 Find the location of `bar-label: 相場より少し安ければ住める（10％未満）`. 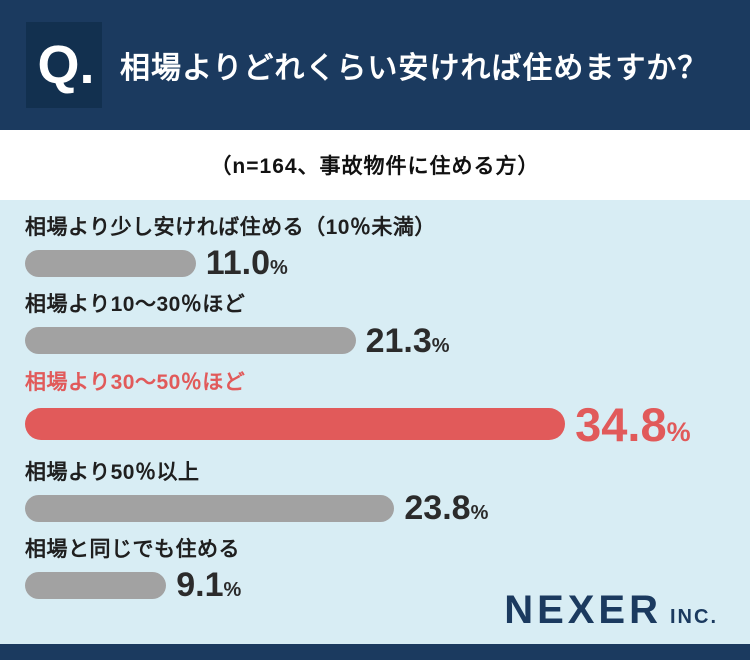

bar-label: 相場より少し安ければ住める（10％未満） is located at coordinates (230, 227).